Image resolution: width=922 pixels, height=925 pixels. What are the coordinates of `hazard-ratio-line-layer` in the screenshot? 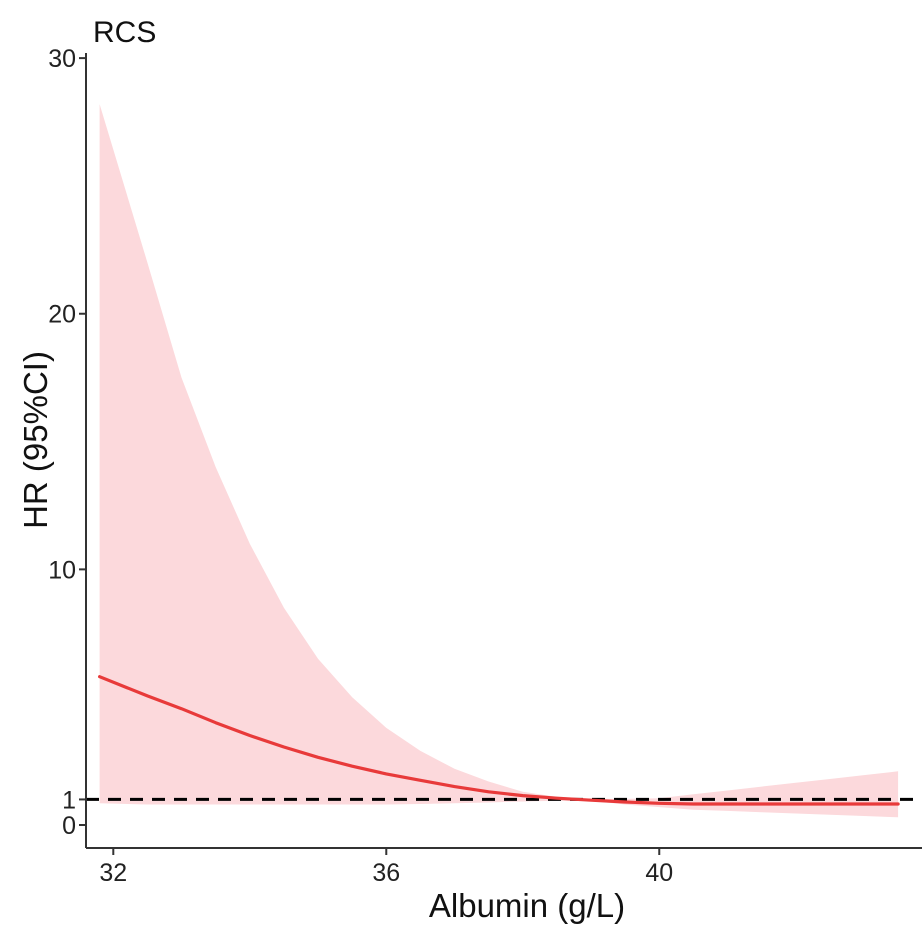 It's located at (499, 740).